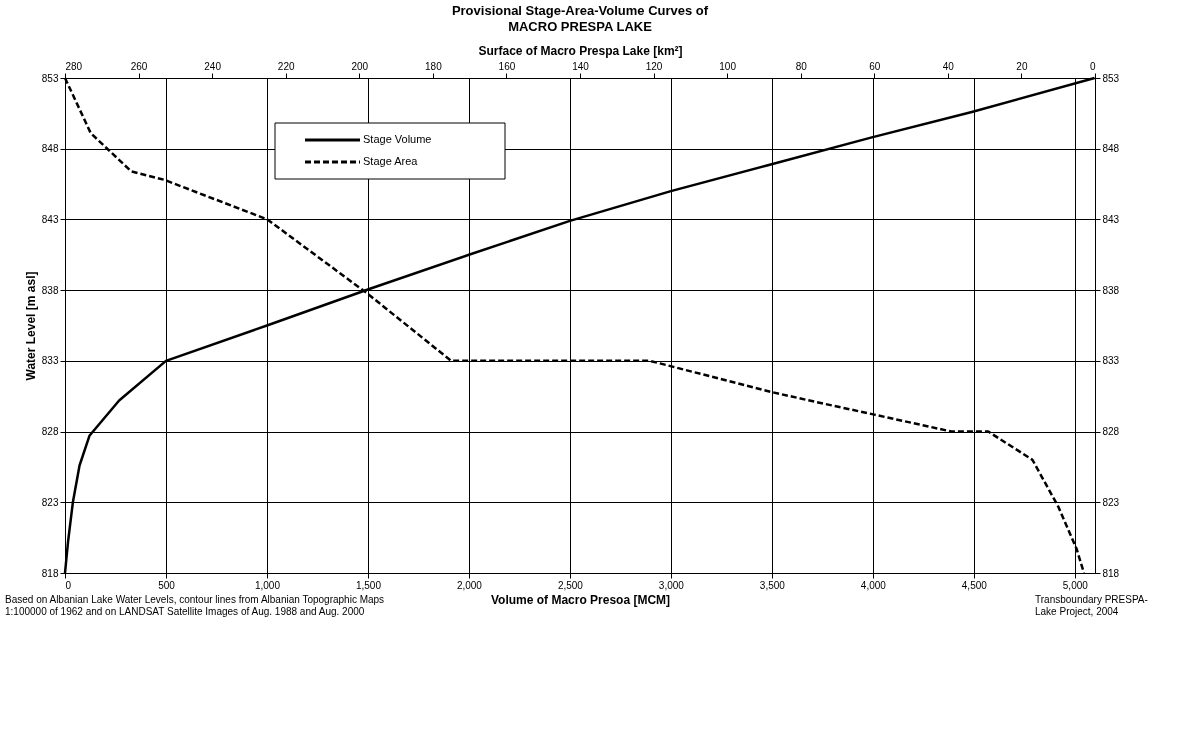  What do you see at coordinates (50, 432) in the screenshot?
I see `y-tick-label: 828` at bounding box center [50, 432].